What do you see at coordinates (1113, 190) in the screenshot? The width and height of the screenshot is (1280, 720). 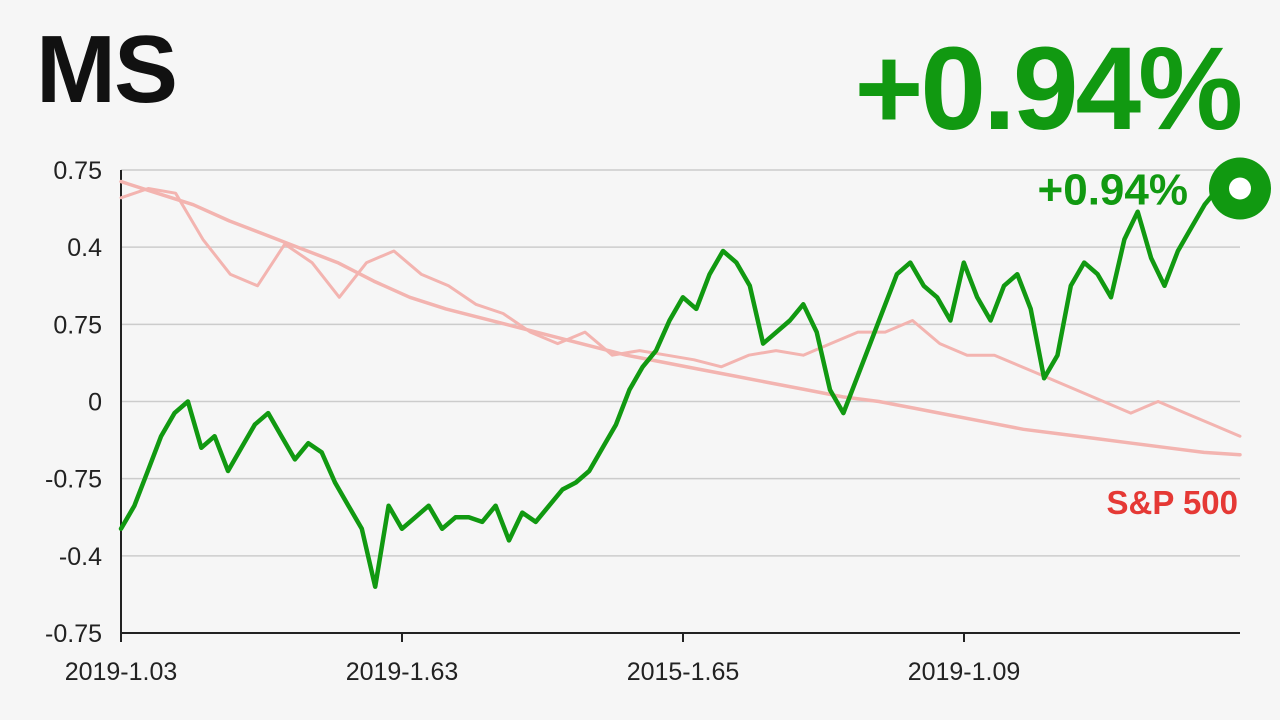 I see `end-value-label: +0.94%` at bounding box center [1113, 190].